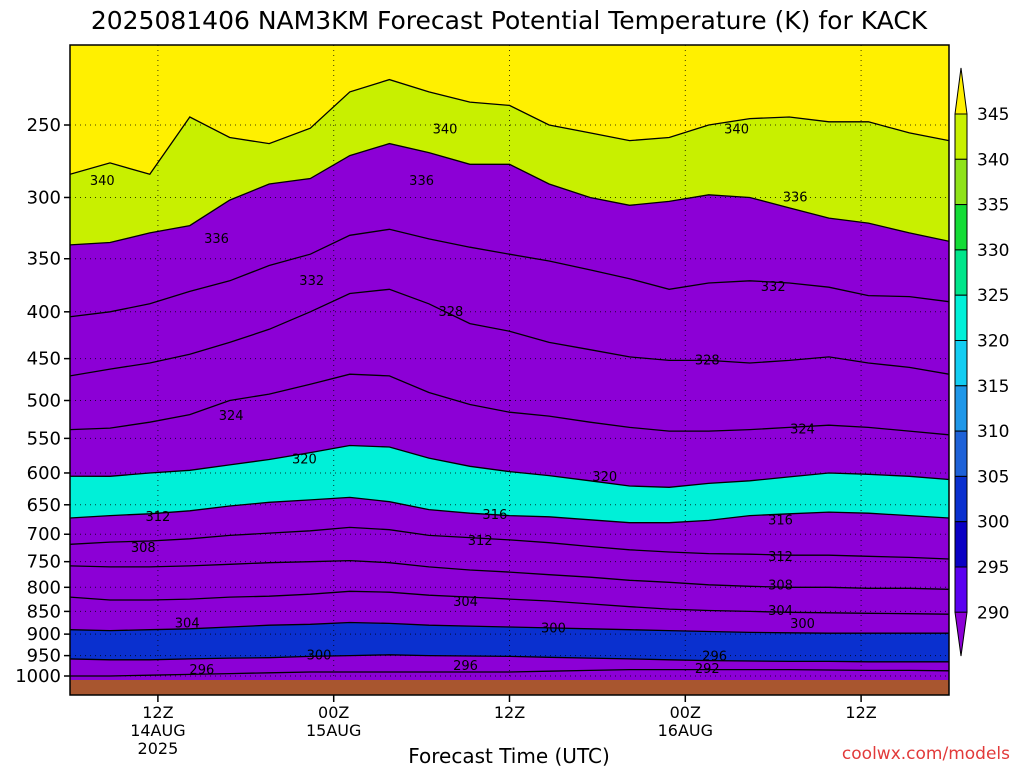 This screenshot has width=1024, height=768. What do you see at coordinates (993, 115) in the screenshot?
I see `colorbar-label: 345` at bounding box center [993, 115].